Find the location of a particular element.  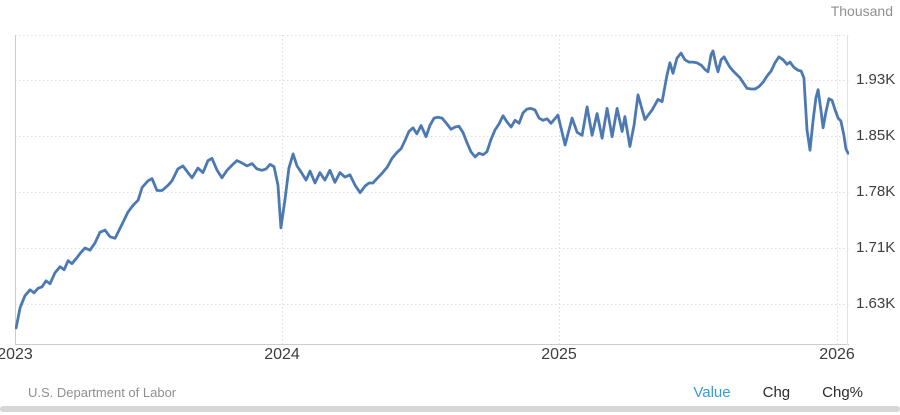

tab-chg-percent: Chg% is located at coordinates (842, 392).